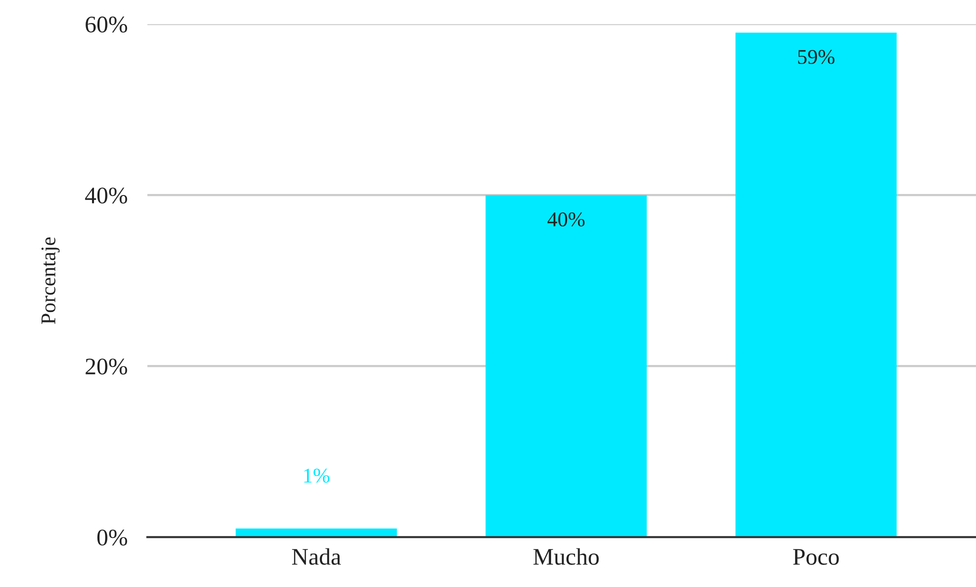 The width and height of the screenshot is (976, 587). I want to click on x-tick-label: Poco, so click(816, 557).